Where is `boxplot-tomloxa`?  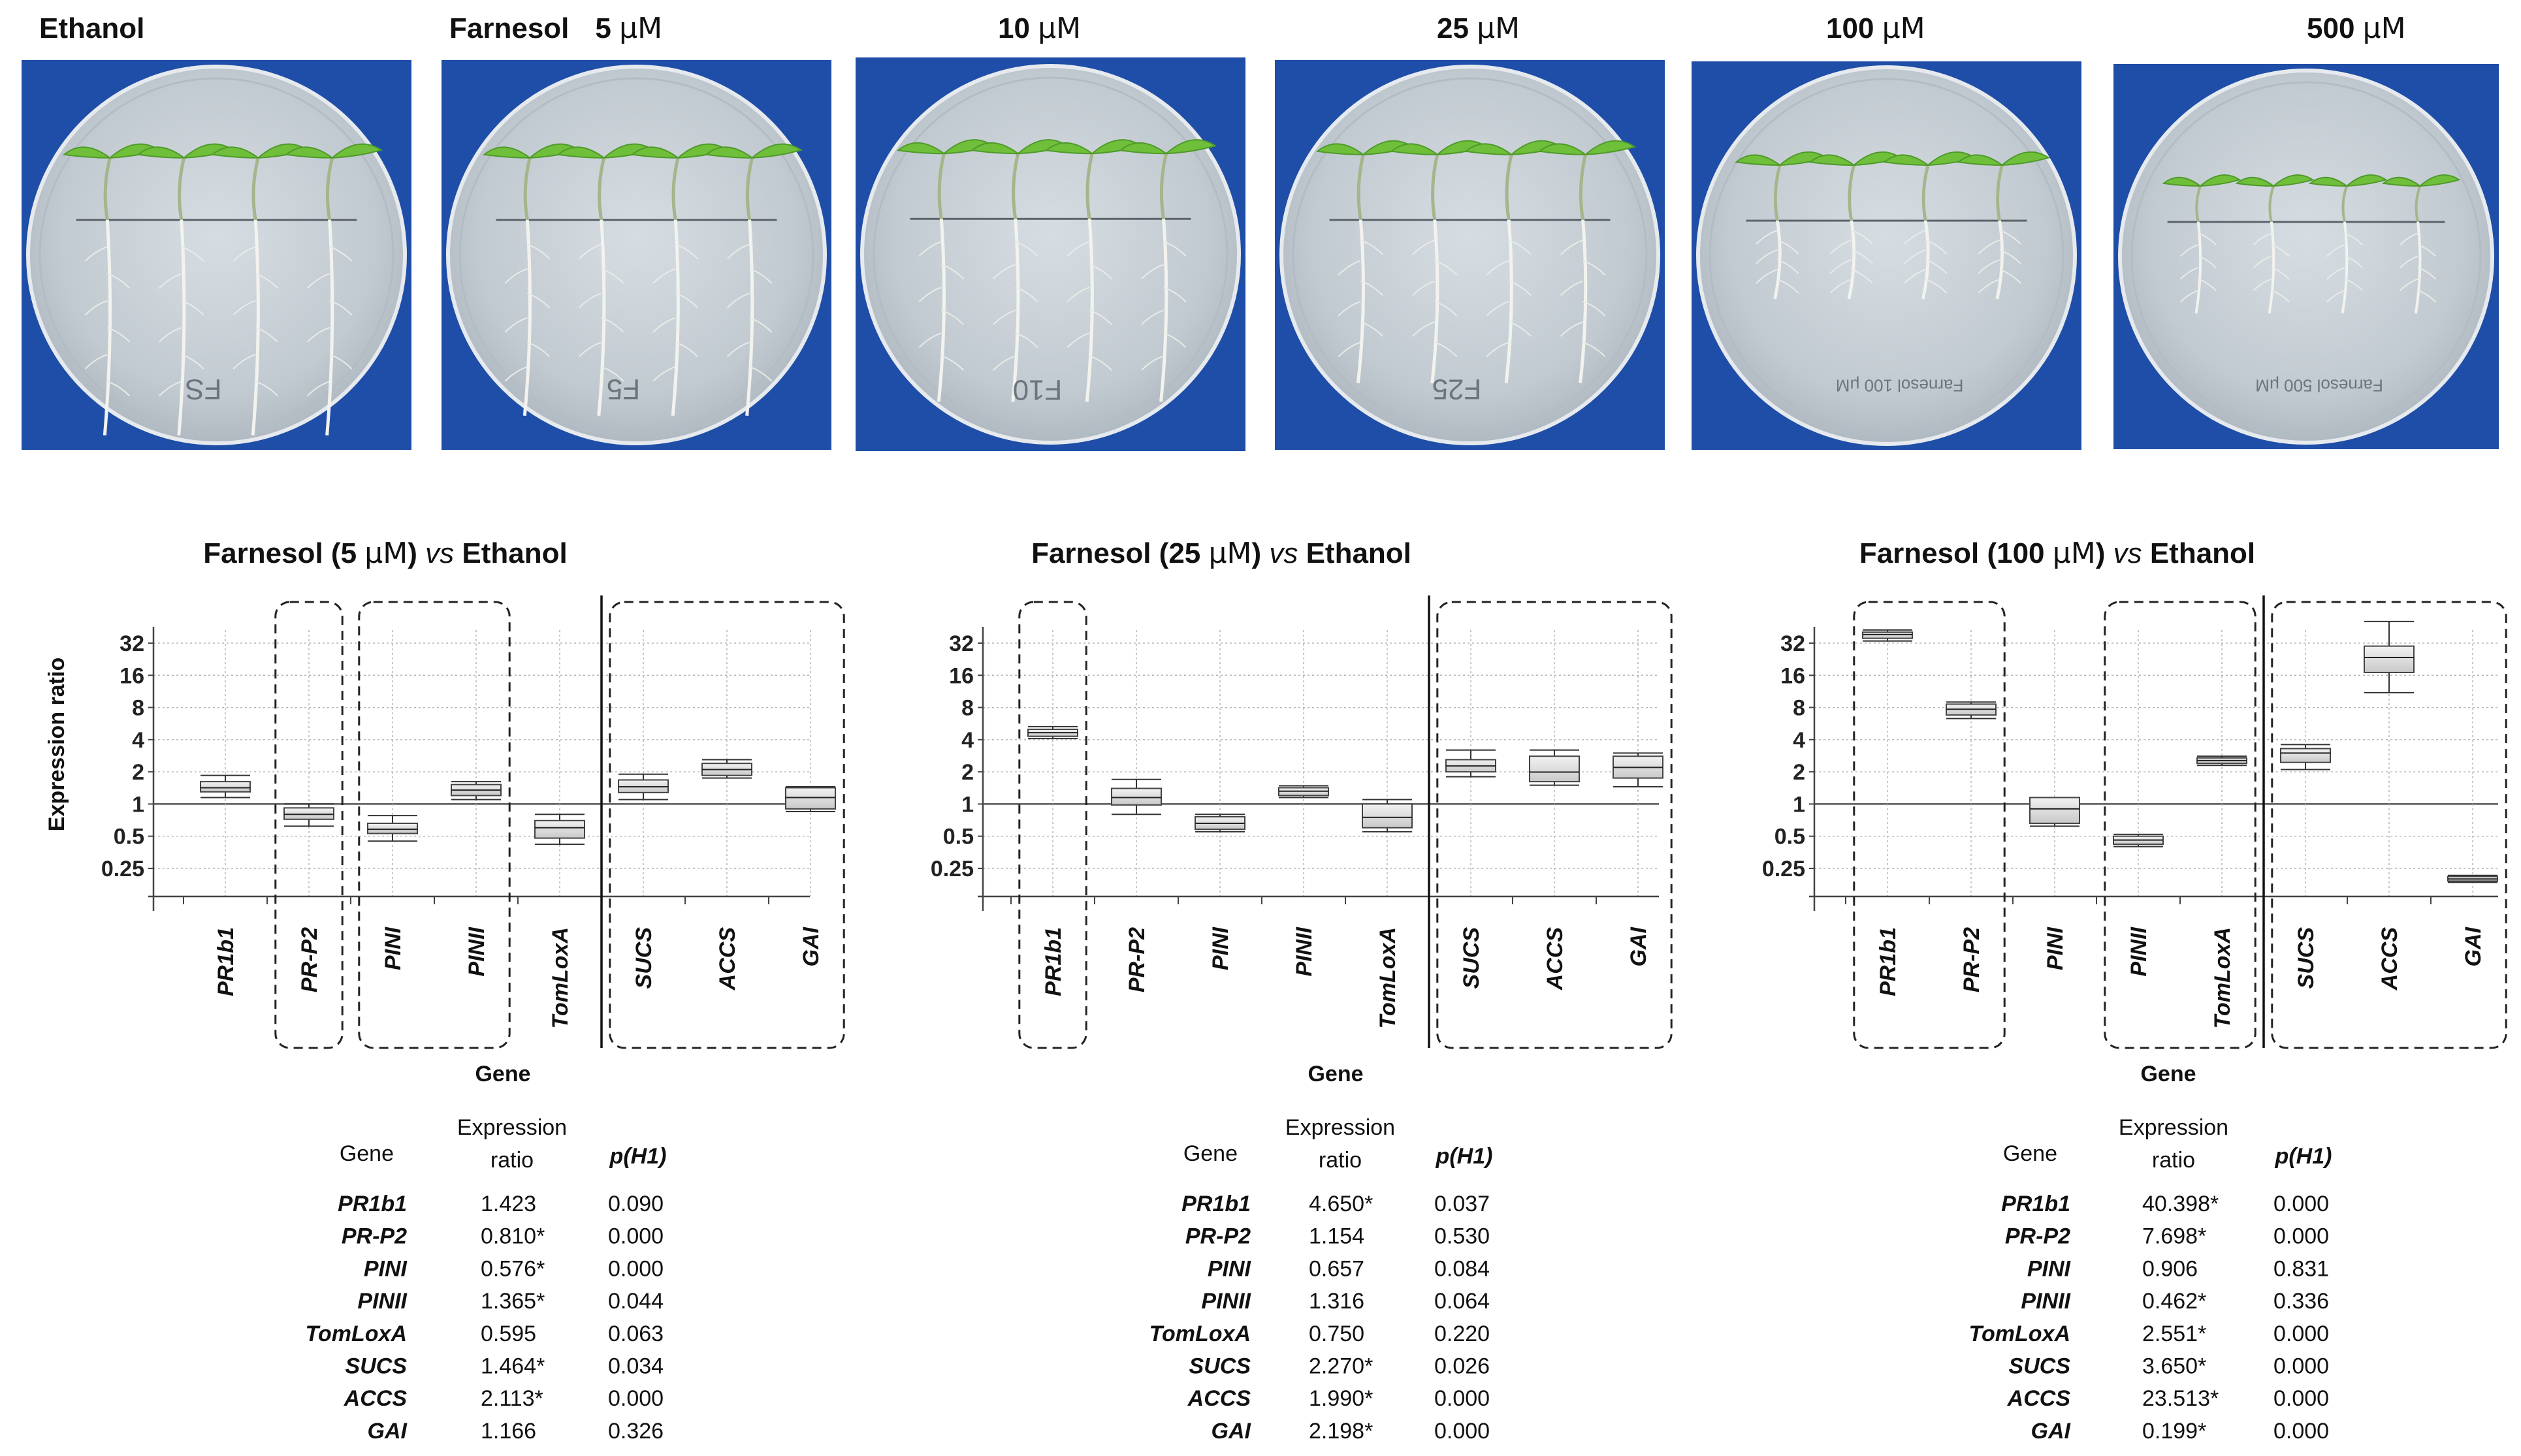
boxplot-tomloxa is located at coordinates (1388, 816).